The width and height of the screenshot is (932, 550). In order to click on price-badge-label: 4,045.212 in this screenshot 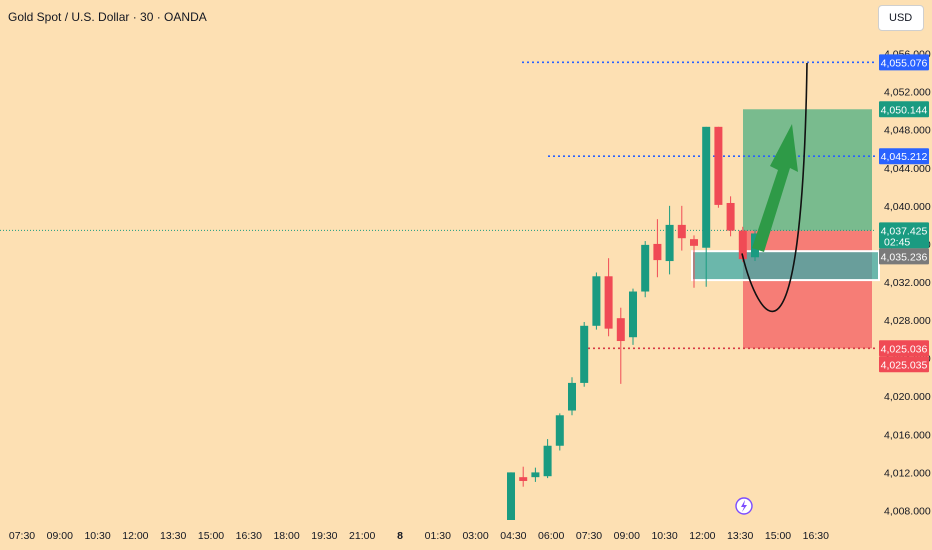, I will do `click(904, 157)`.